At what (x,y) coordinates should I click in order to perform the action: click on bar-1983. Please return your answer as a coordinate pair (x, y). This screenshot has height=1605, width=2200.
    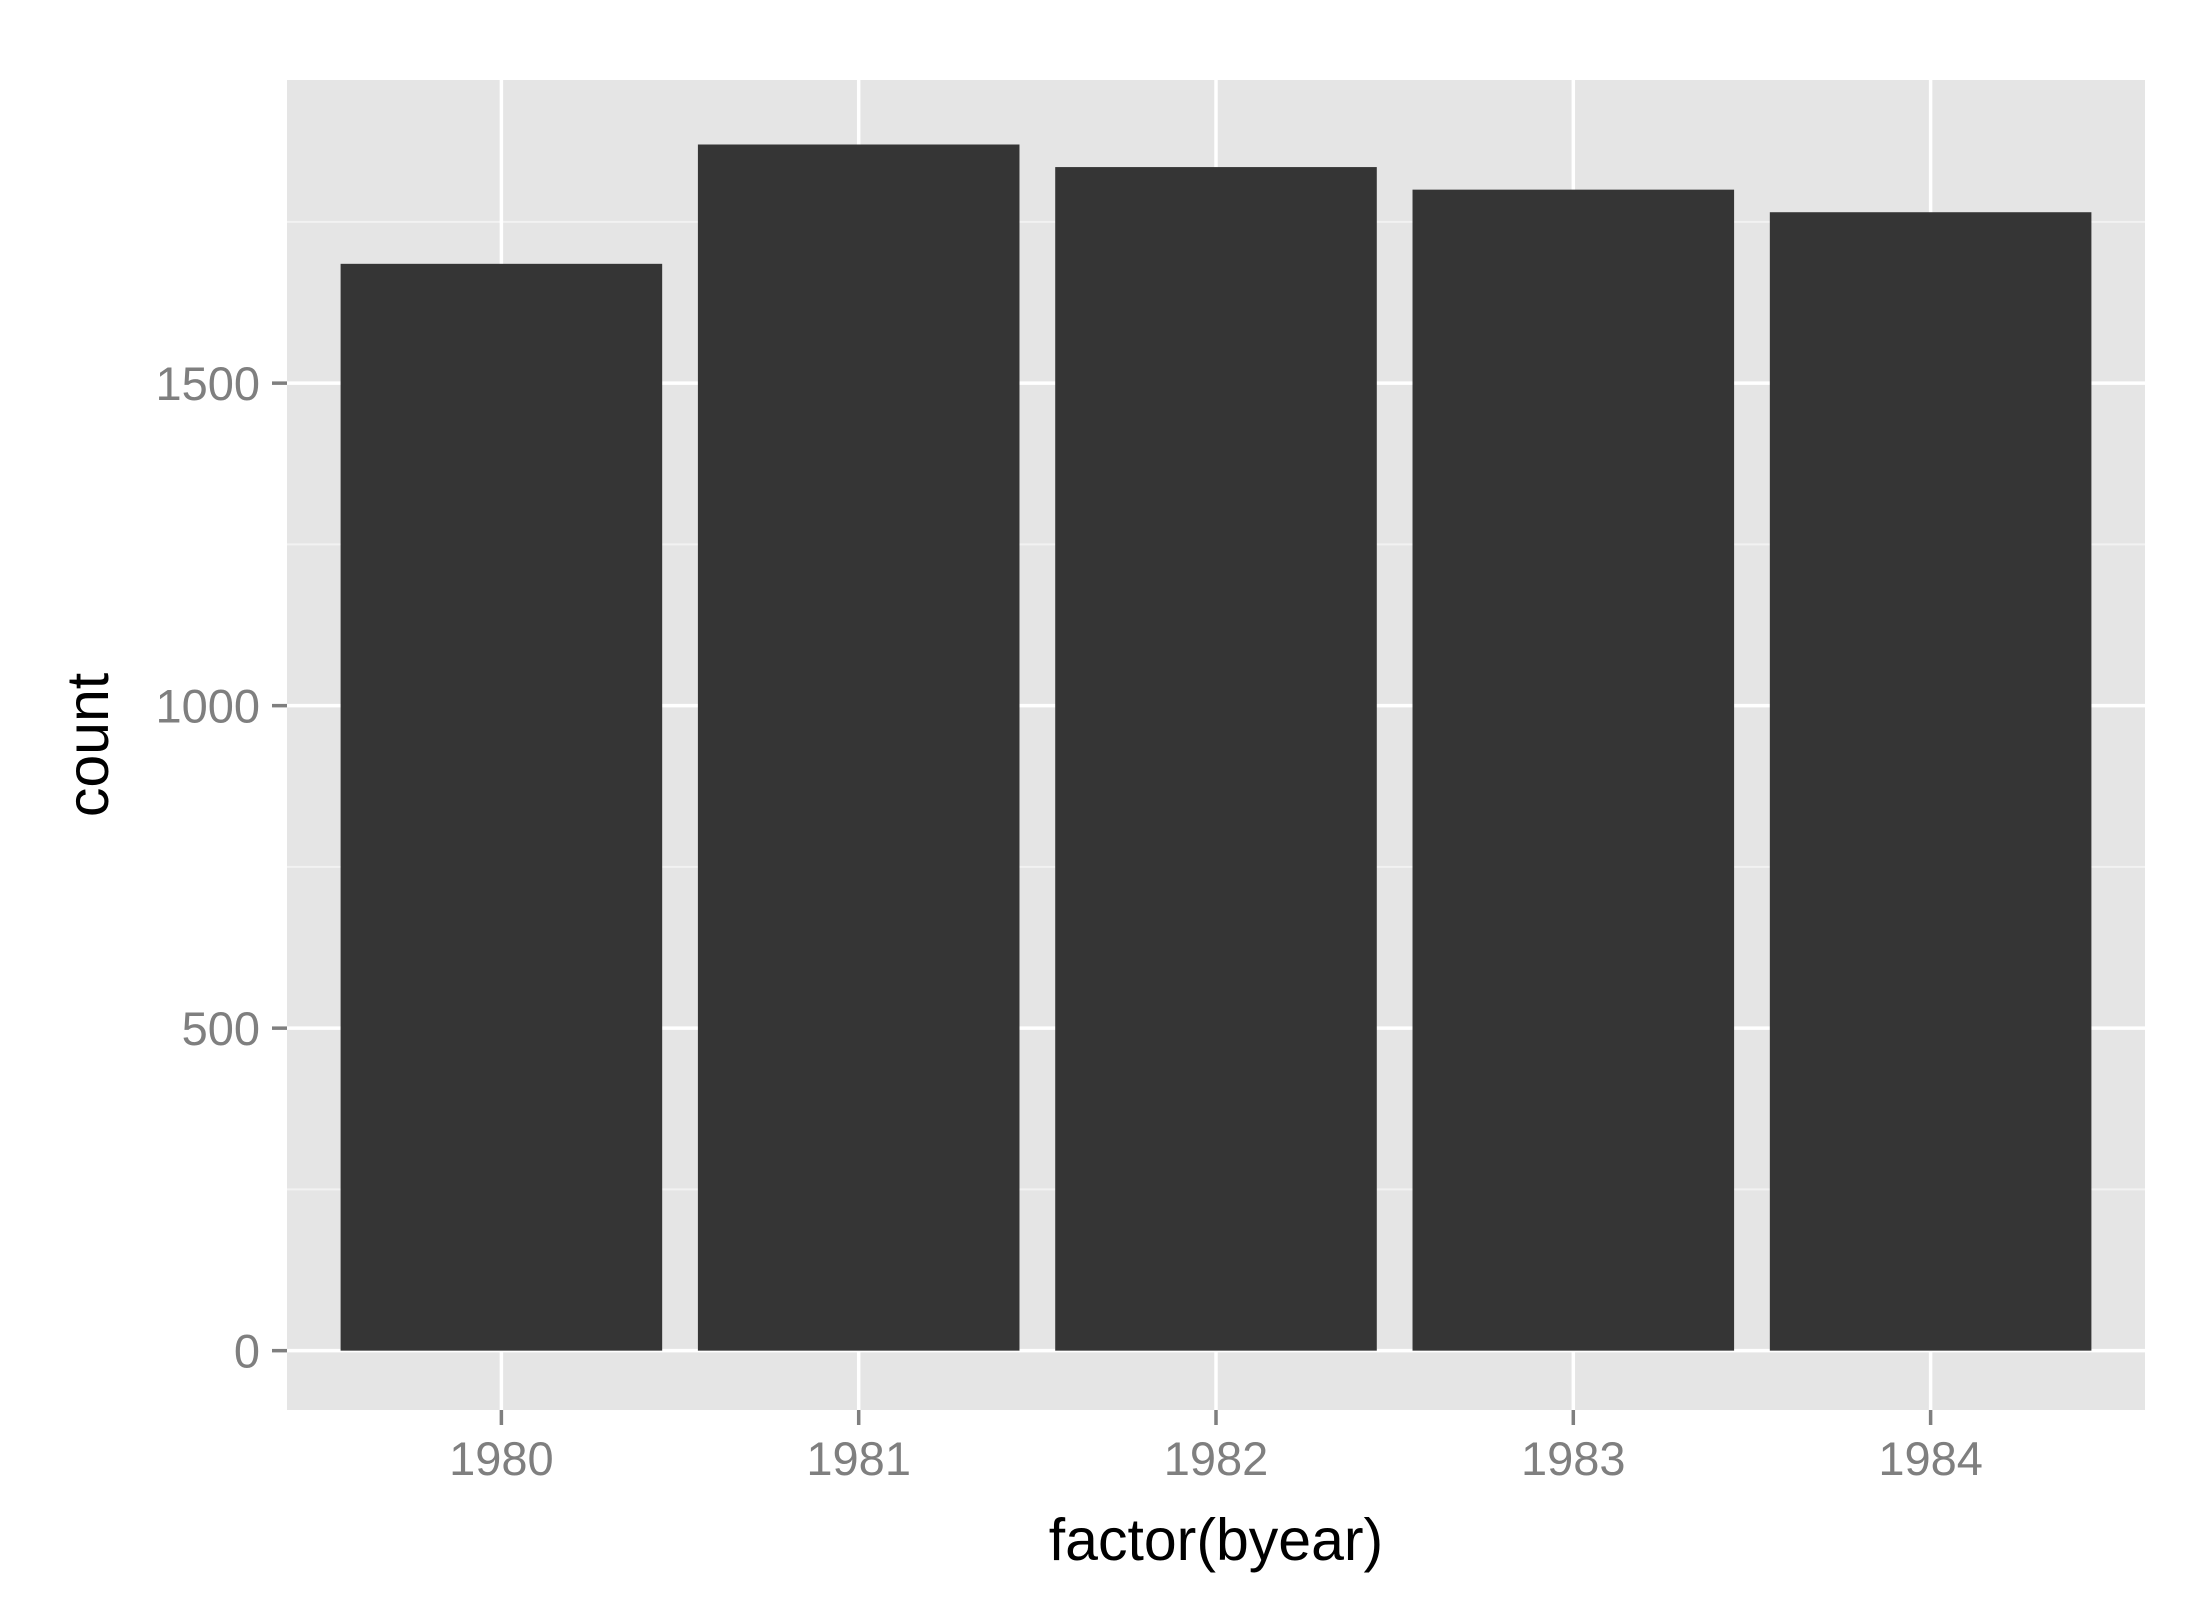
    Looking at the image, I should click on (1573, 770).